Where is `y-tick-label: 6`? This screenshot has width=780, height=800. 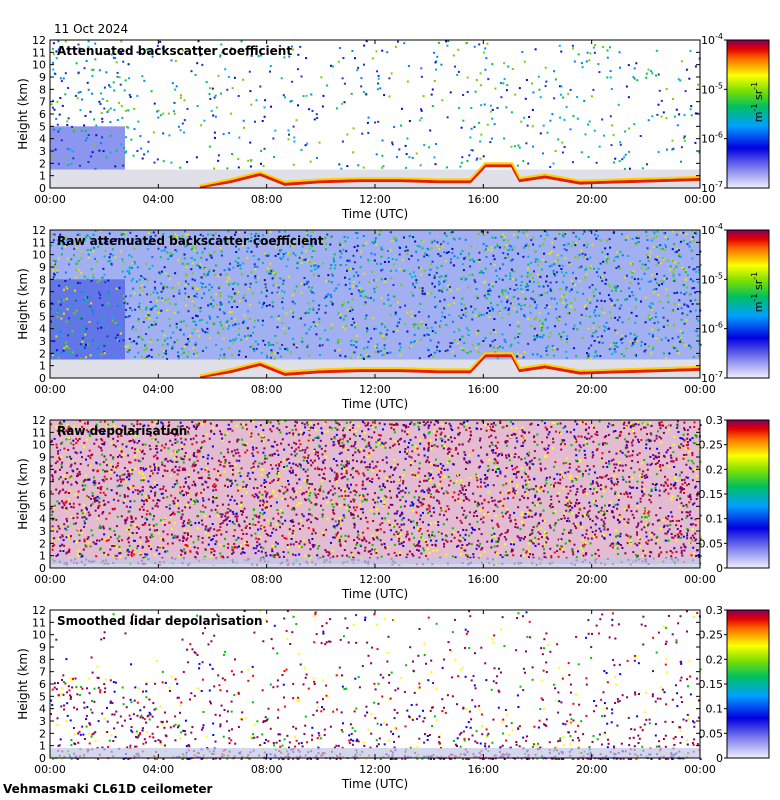 y-tick-label: 6 is located at coordinates (42, 304).